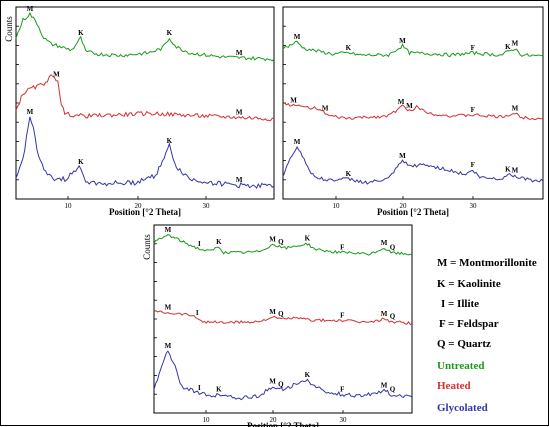 The width and height of the screenshot is (550, 427). I want to click on legend-feldspar: F = Feldspar, so click(469, 324).